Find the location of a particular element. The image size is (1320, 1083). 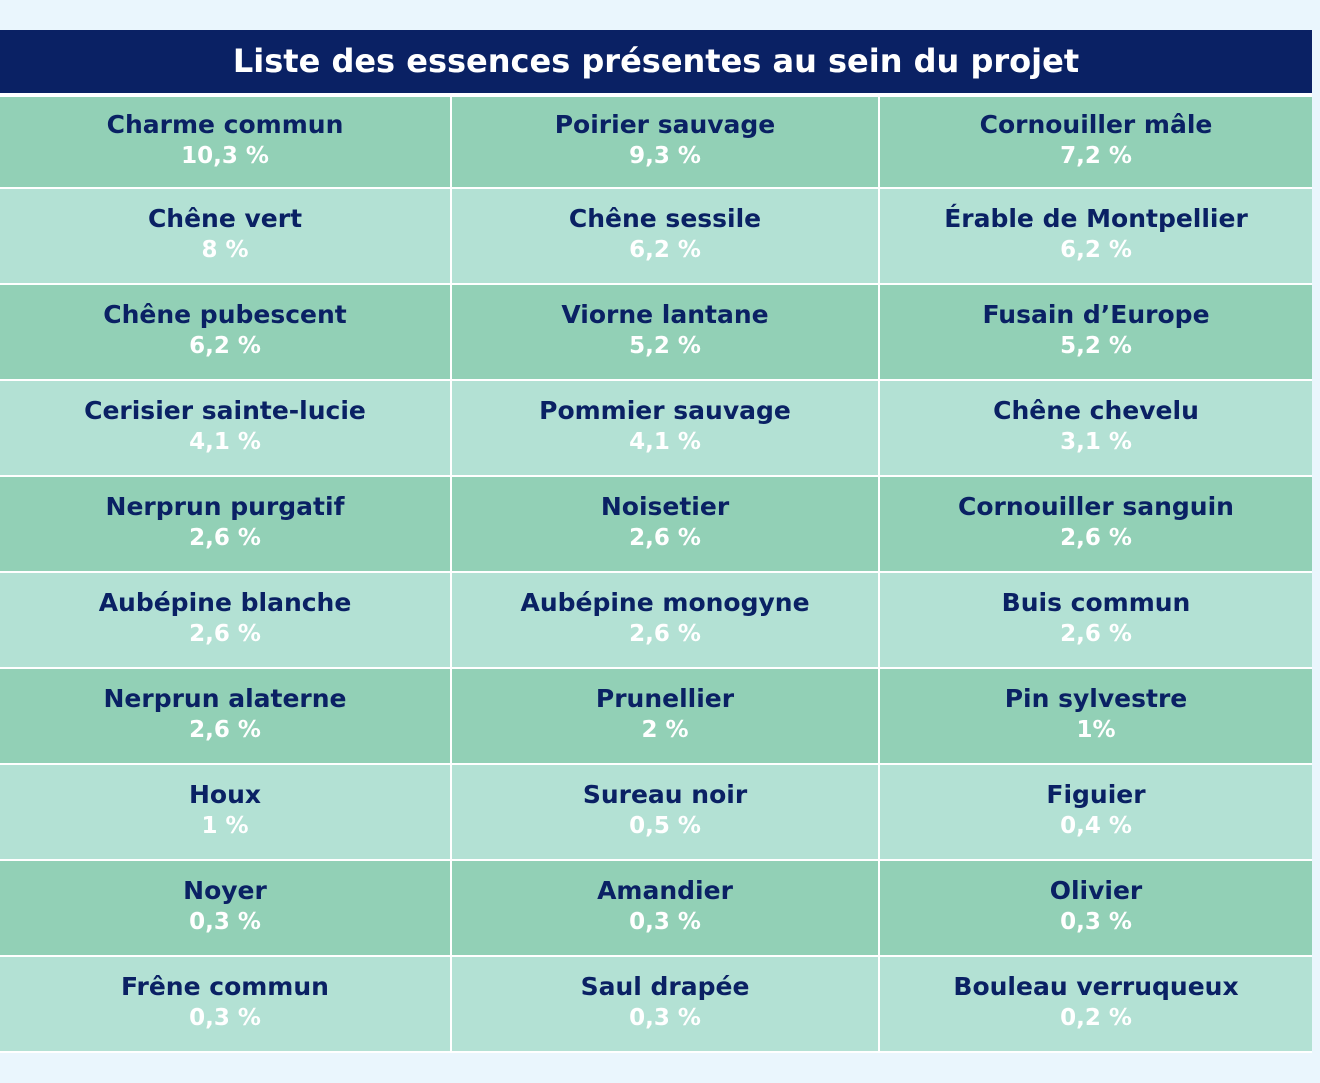

species-percent: 10,3 % is located at coordinates (225, 156).